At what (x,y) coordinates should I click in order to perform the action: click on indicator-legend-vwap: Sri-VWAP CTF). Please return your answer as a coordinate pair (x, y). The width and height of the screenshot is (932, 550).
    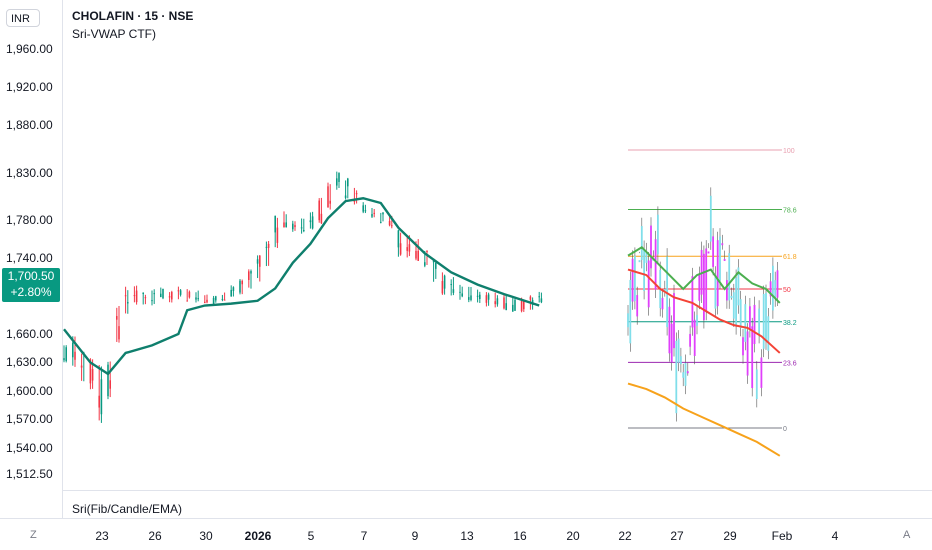
    Looking at the image, I should click on (114, 34).